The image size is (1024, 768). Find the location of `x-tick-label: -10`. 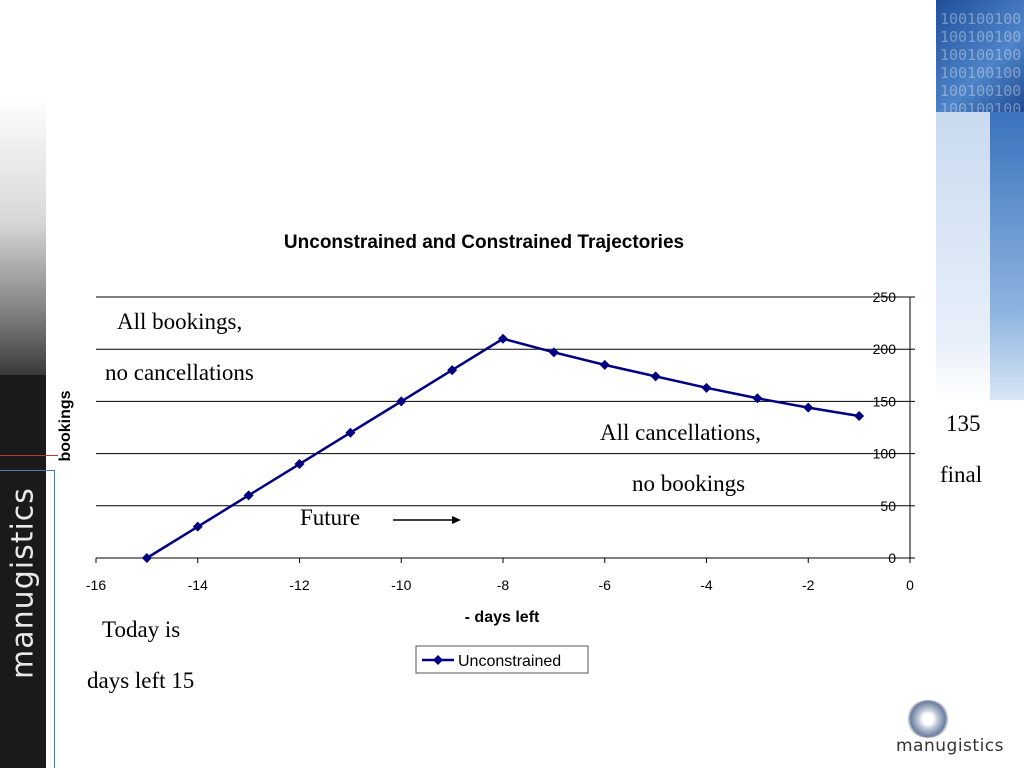

x-tick-label: -10 is located at coordinates (401, 585).